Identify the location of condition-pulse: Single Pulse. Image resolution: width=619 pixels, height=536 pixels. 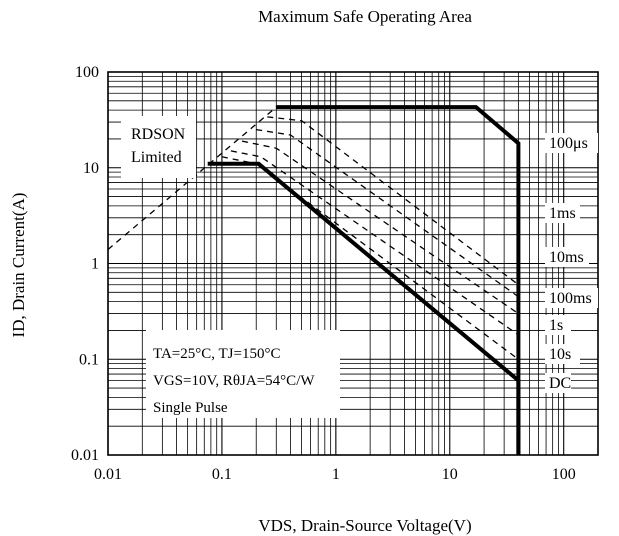
(190, 408).